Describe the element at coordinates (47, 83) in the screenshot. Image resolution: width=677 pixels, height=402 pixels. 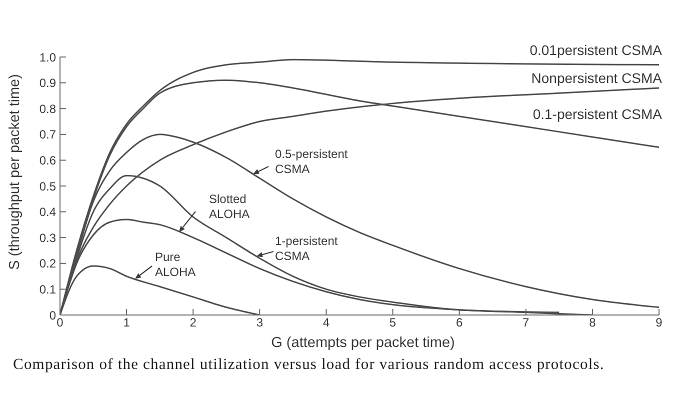
I see `y-tick-label: 0.9` at that location.